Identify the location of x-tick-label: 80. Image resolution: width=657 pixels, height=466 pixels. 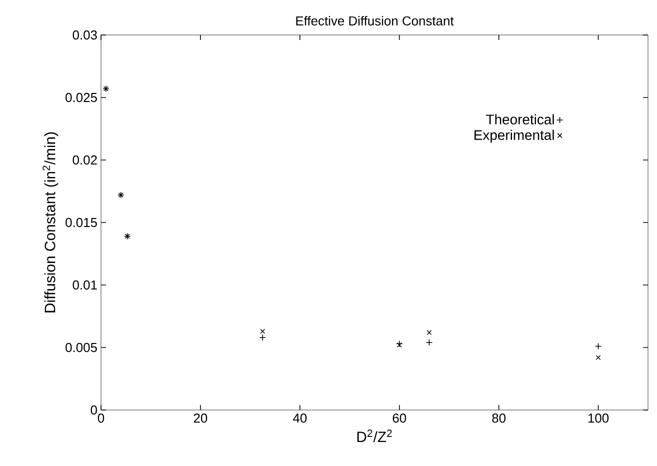
(499, 418).